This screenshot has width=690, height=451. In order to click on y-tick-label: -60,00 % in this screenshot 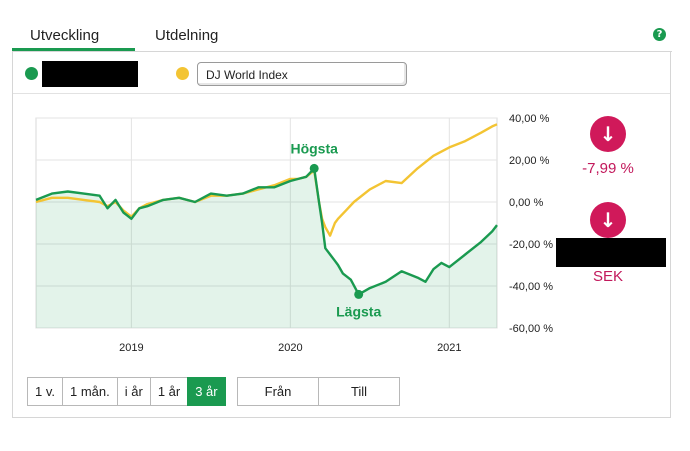, I will do `click(531, 329)`.